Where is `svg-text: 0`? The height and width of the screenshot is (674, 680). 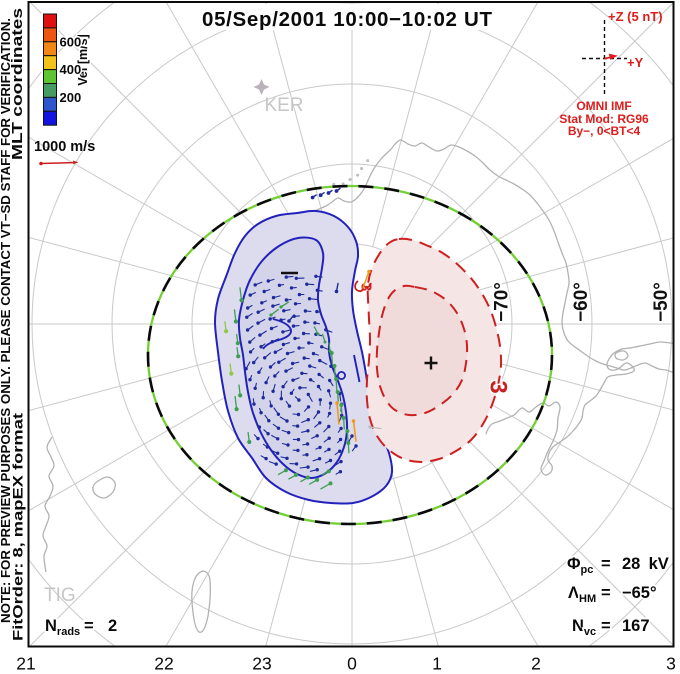
svg-text: 0 is located at coordinates (352, 664).